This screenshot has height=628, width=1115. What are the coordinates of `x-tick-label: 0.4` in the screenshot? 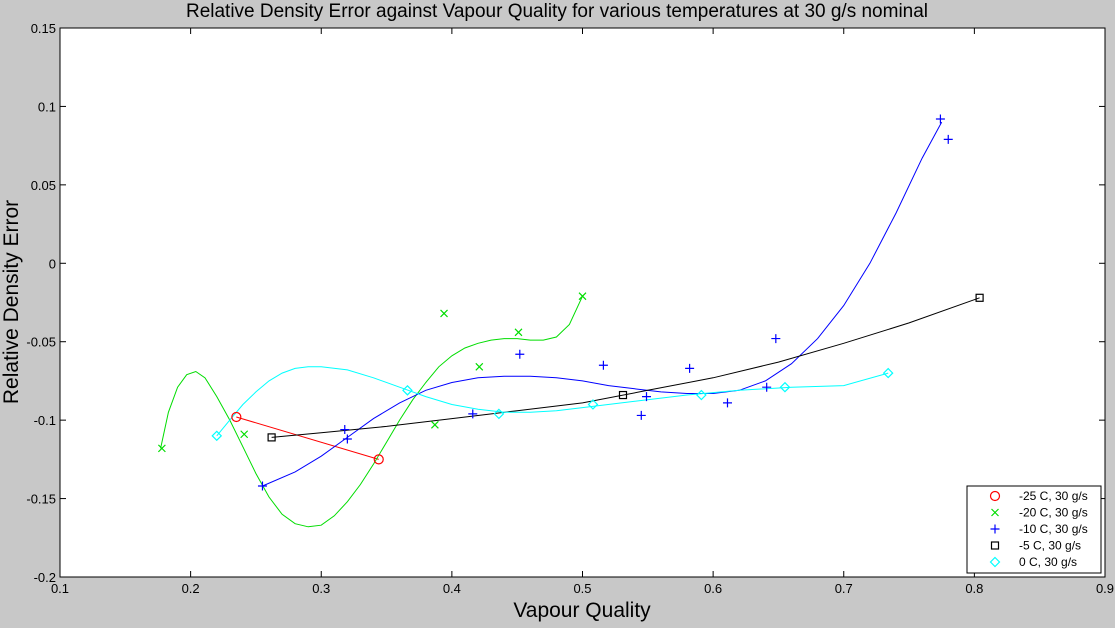 It's located at (452, 588).